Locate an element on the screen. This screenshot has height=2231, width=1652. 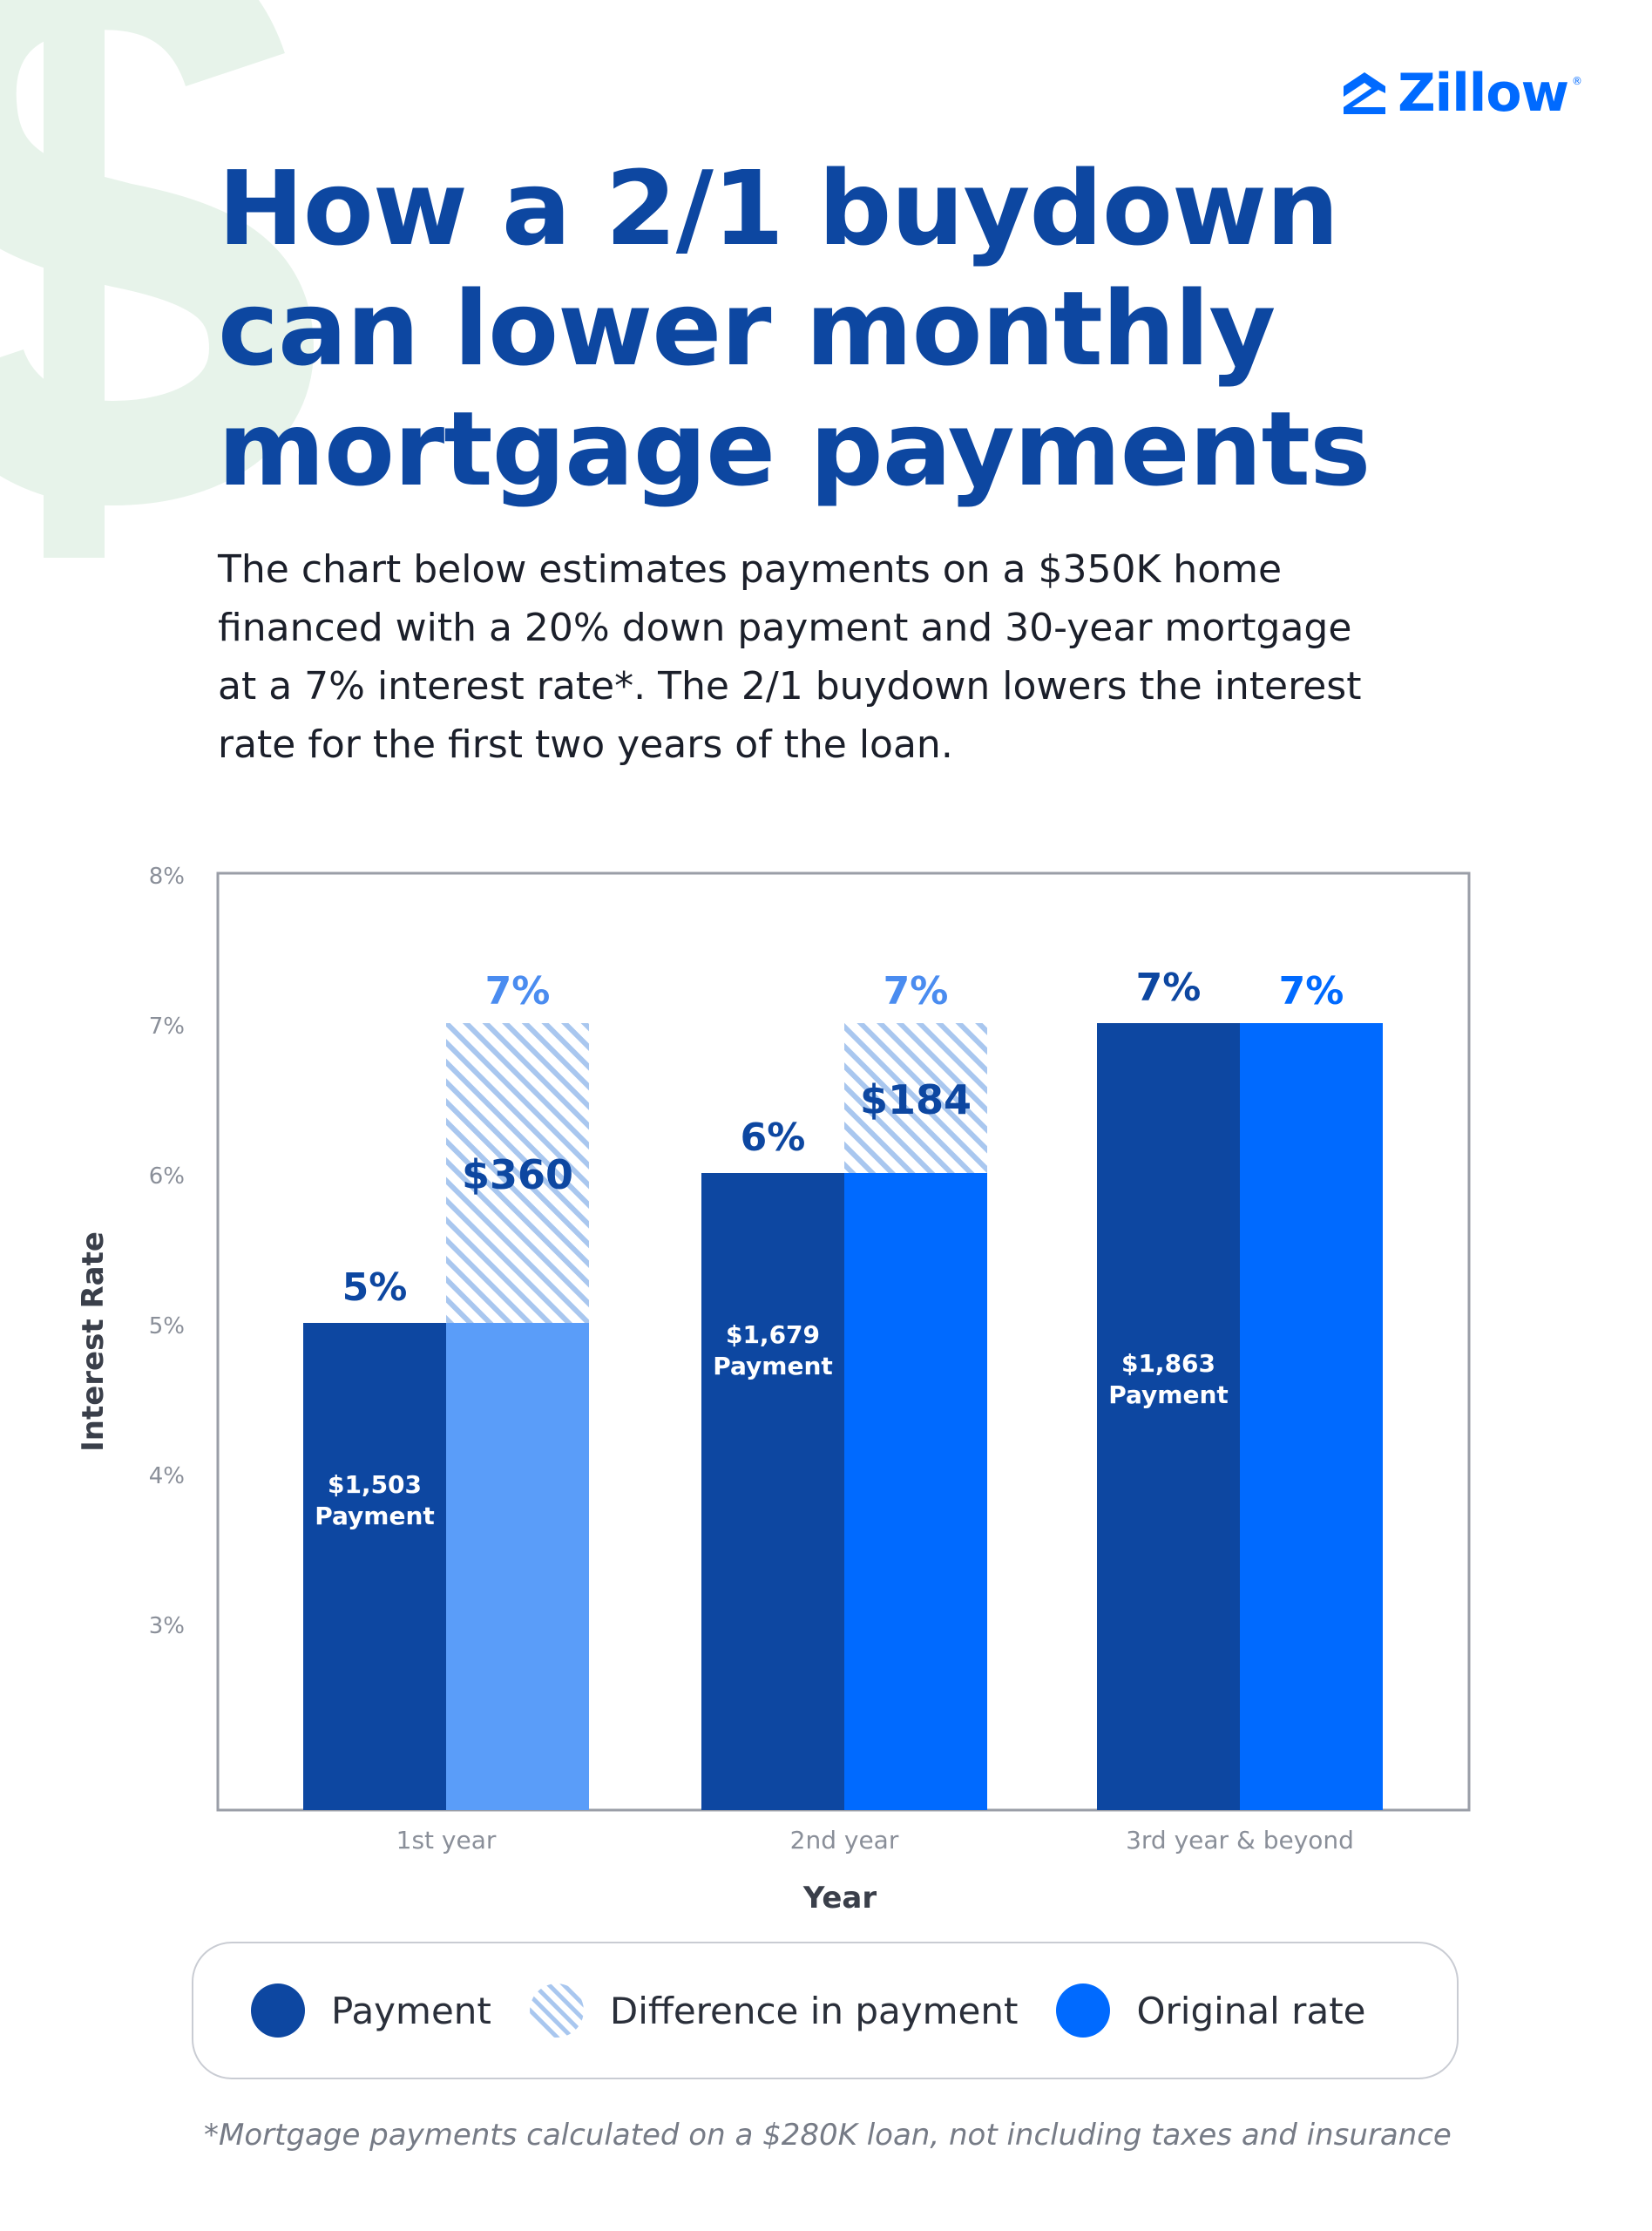
x-tick-label: 3rd year & beyond is located at coordinates (1240, 1840).